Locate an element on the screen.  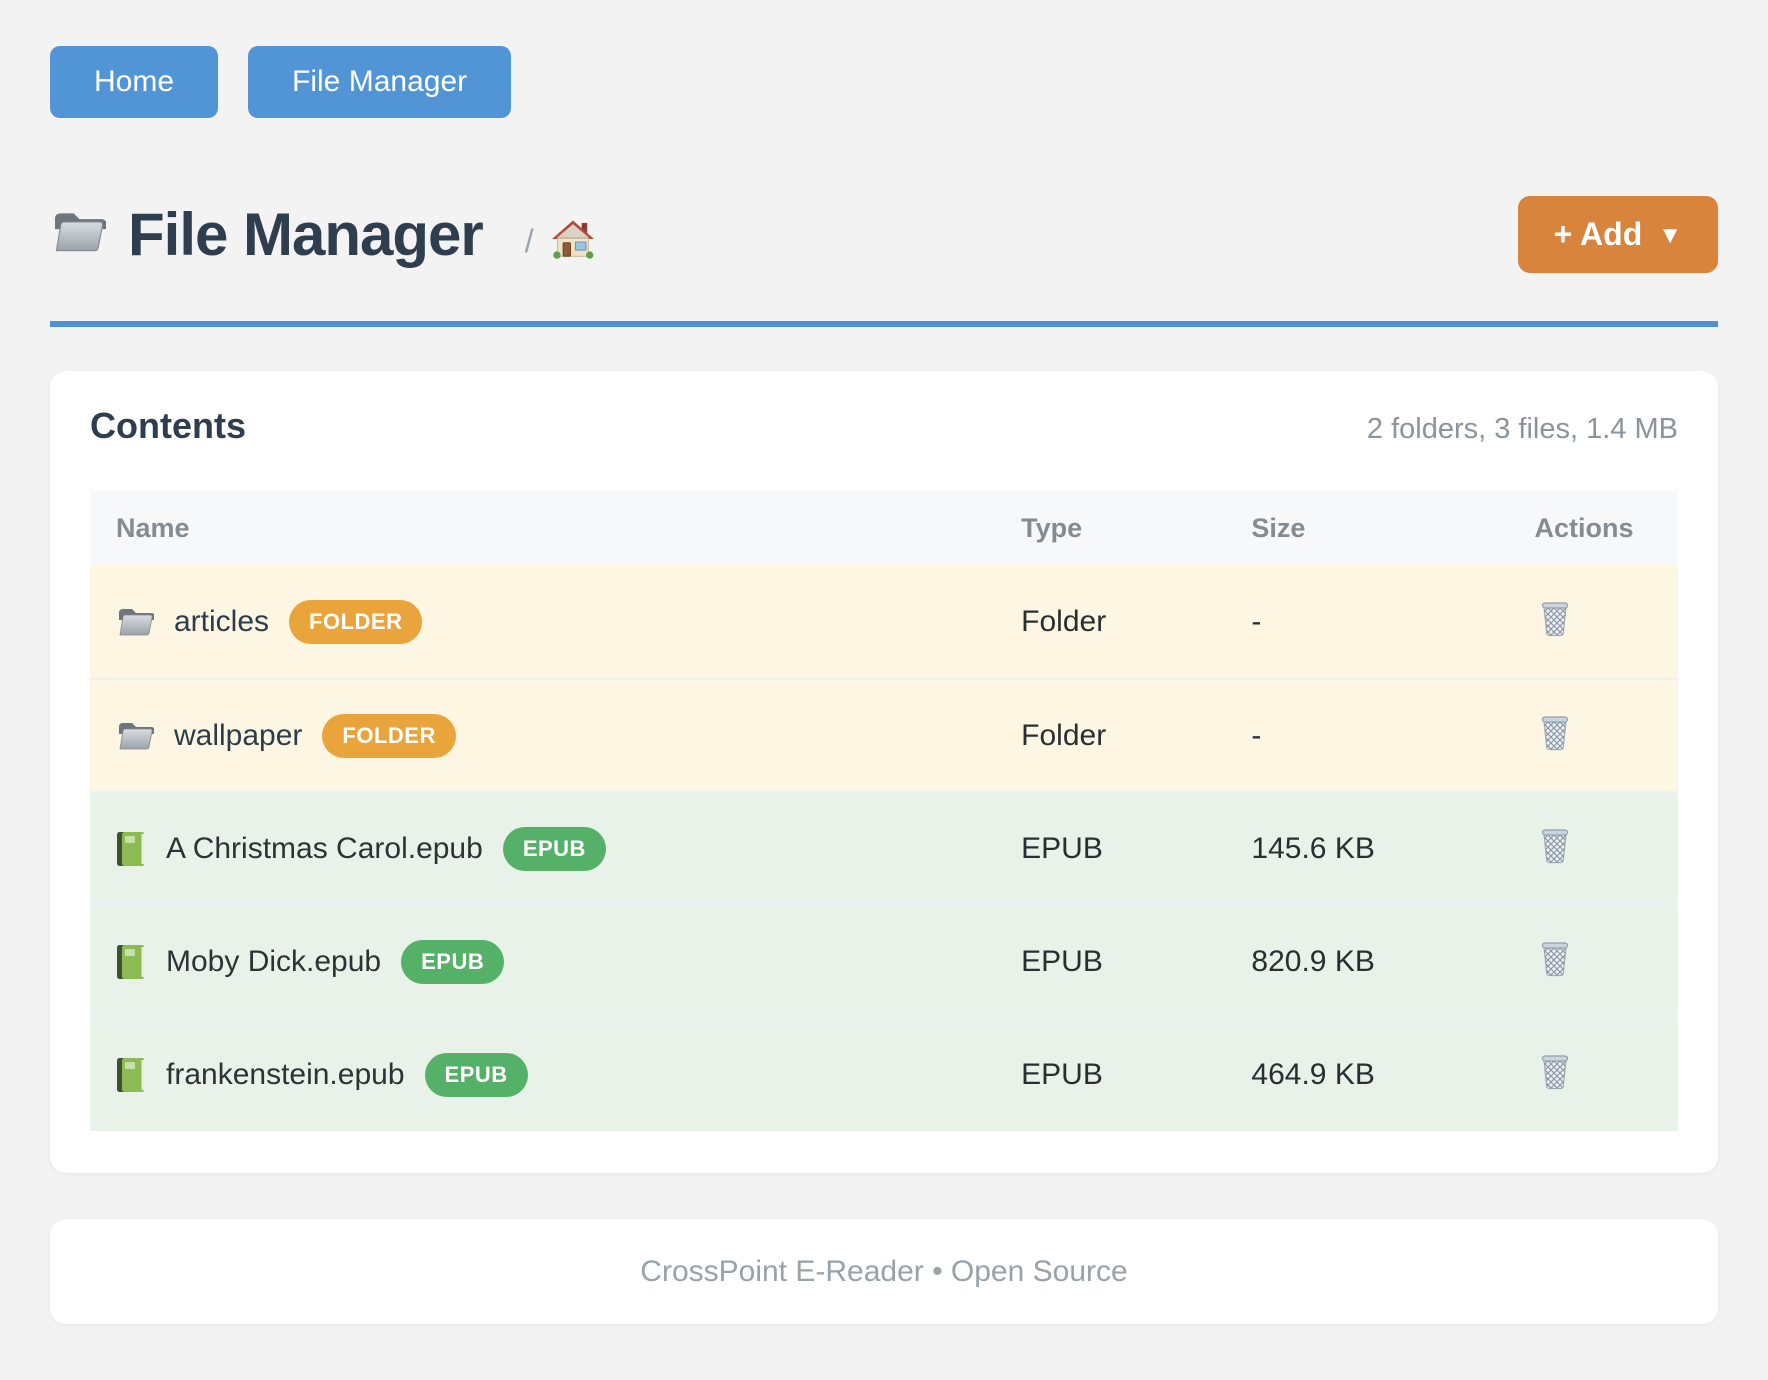
table-row: wallpaper FOLDER Folder - is located at coordinates (884, 735).